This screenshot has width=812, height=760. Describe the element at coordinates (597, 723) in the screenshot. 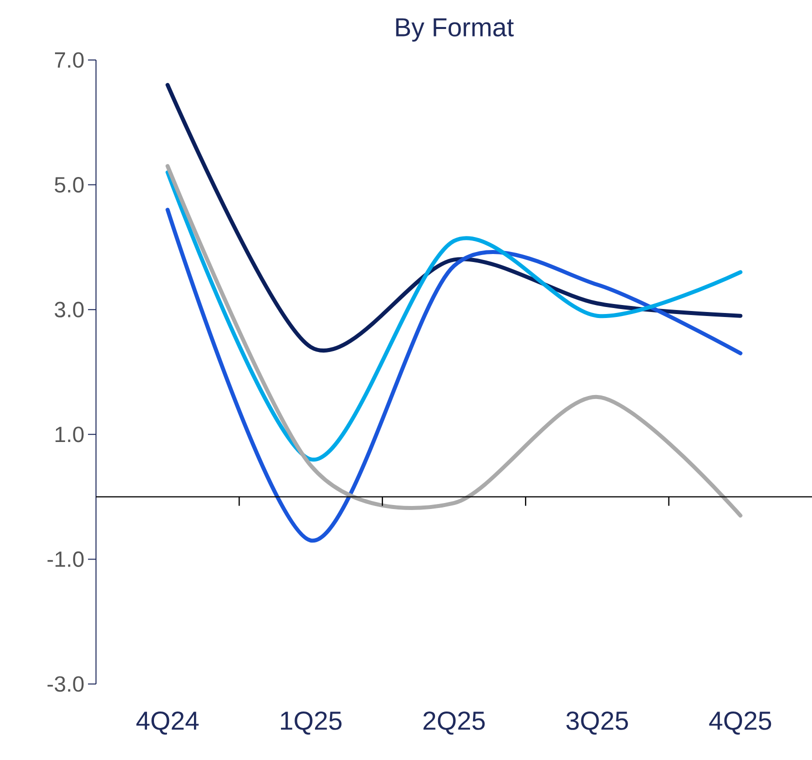

I see `x-tick-label: 3Q25` at that location.